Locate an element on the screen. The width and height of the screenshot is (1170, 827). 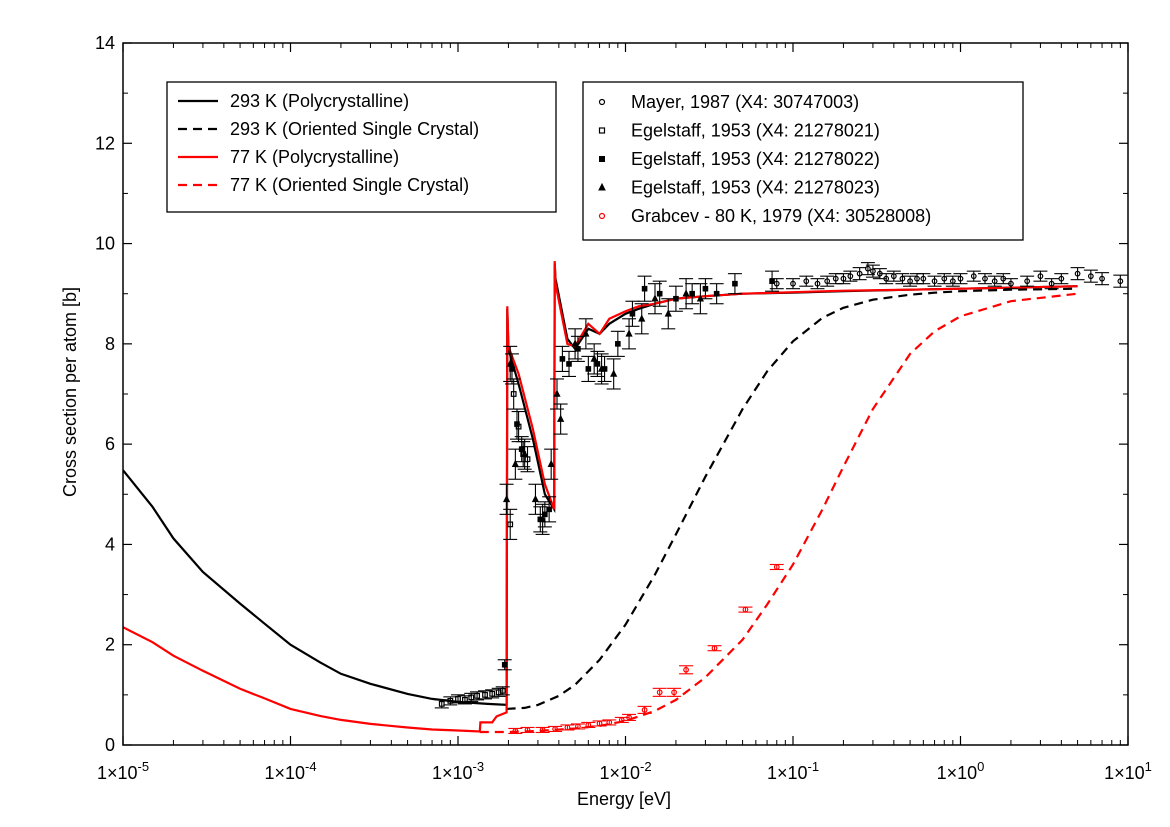
legend-line-label: 293 K (Polycrystalline) is located at coordinates (319, 101).